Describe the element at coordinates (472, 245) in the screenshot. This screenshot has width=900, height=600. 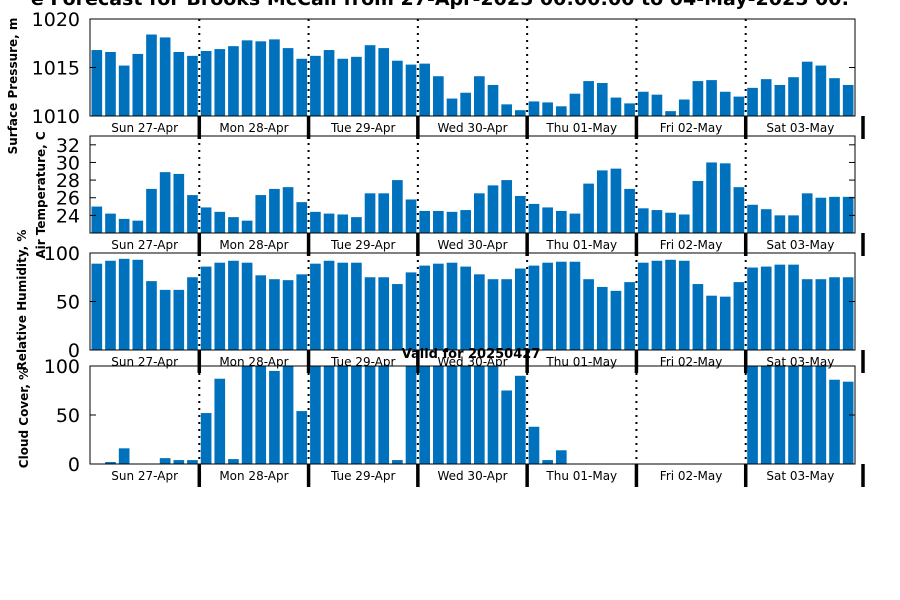
I see `day-label: Wed 30-Apr` at that location.